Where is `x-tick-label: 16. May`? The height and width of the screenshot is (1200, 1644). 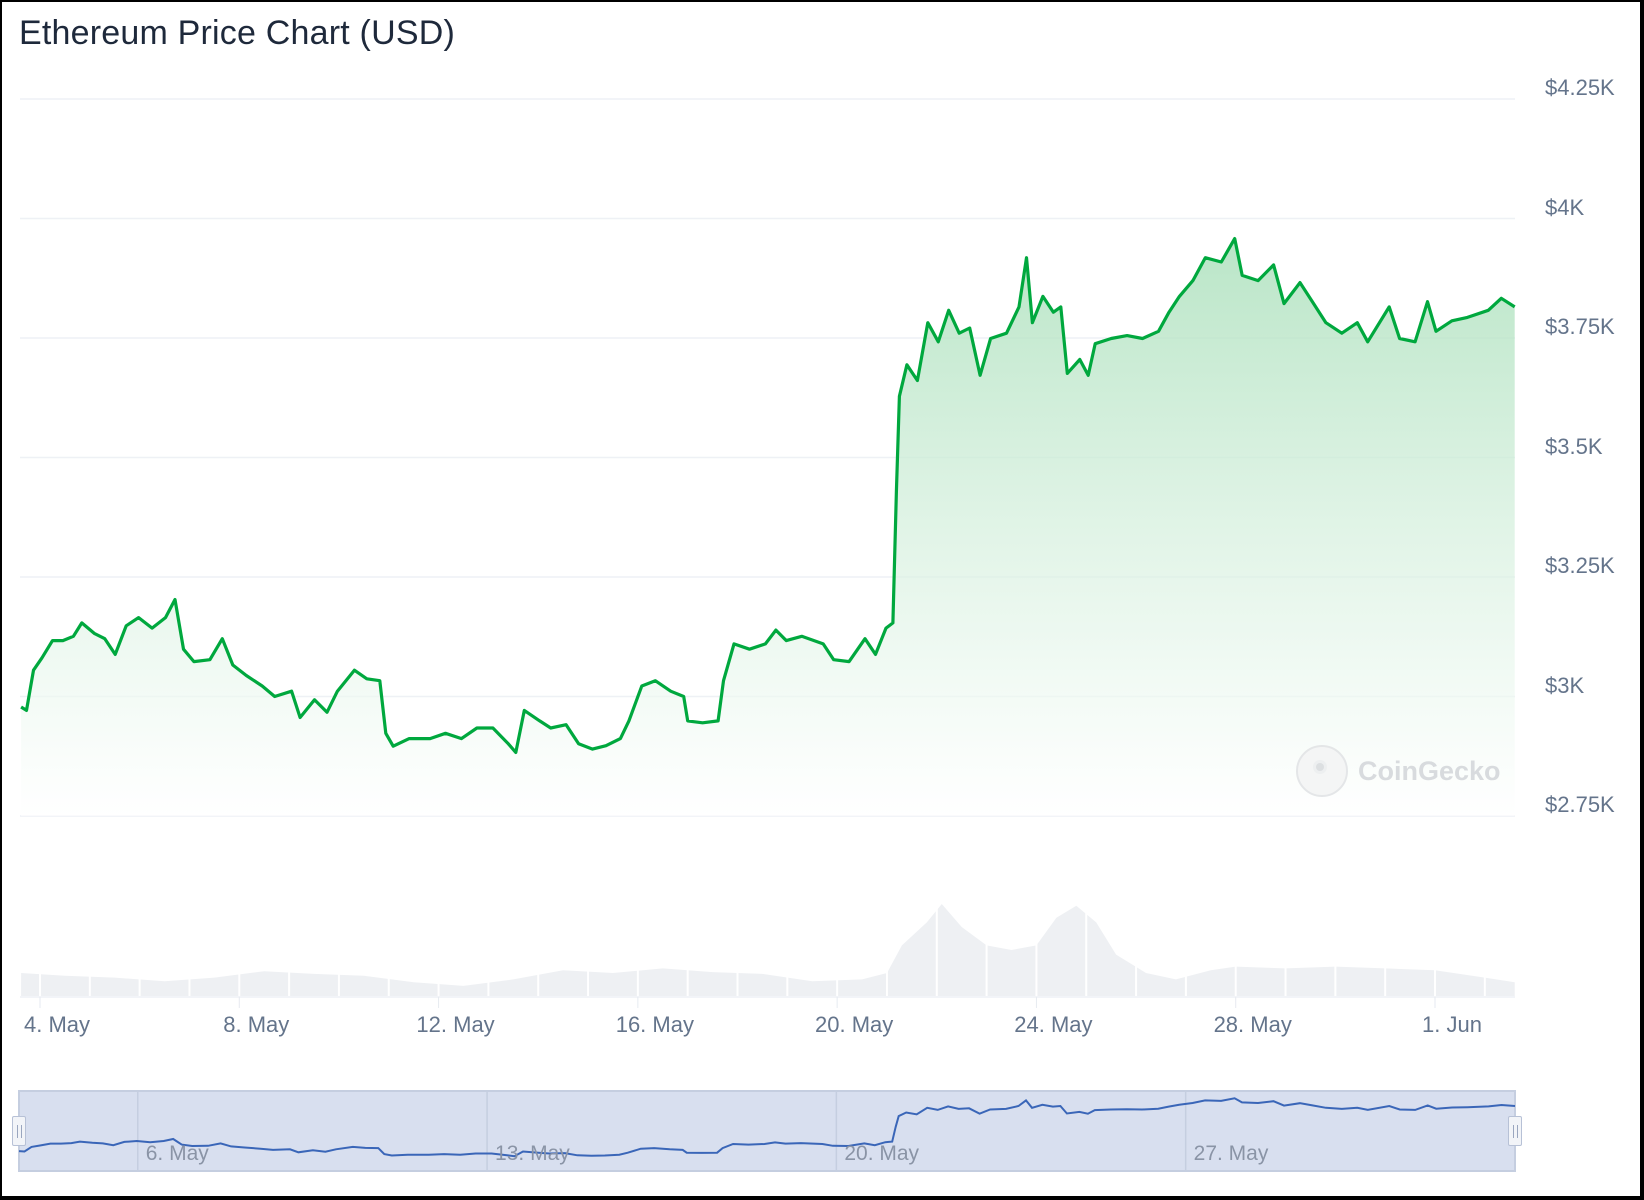
x-tick-label: 16. May is located at coordinates (654, 1024).